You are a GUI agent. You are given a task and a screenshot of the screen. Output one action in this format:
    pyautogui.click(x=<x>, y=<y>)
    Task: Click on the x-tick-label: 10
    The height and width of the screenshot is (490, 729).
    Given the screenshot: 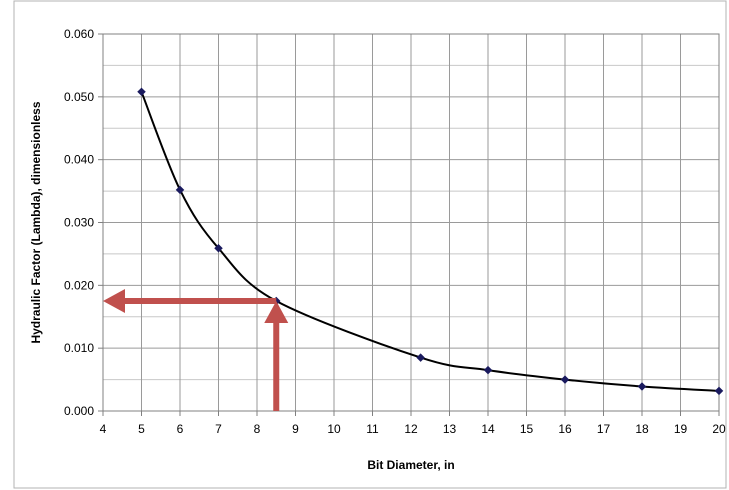 What is the action you would take?
    pyautogui.click(x=334, y=429)
    